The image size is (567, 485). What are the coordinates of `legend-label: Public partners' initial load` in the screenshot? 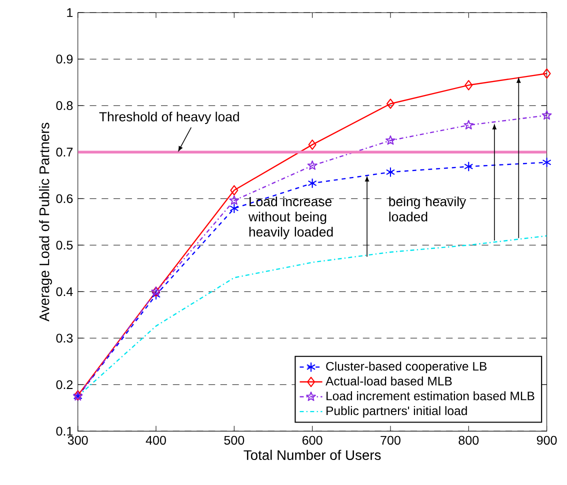 It's located at (396, 412).